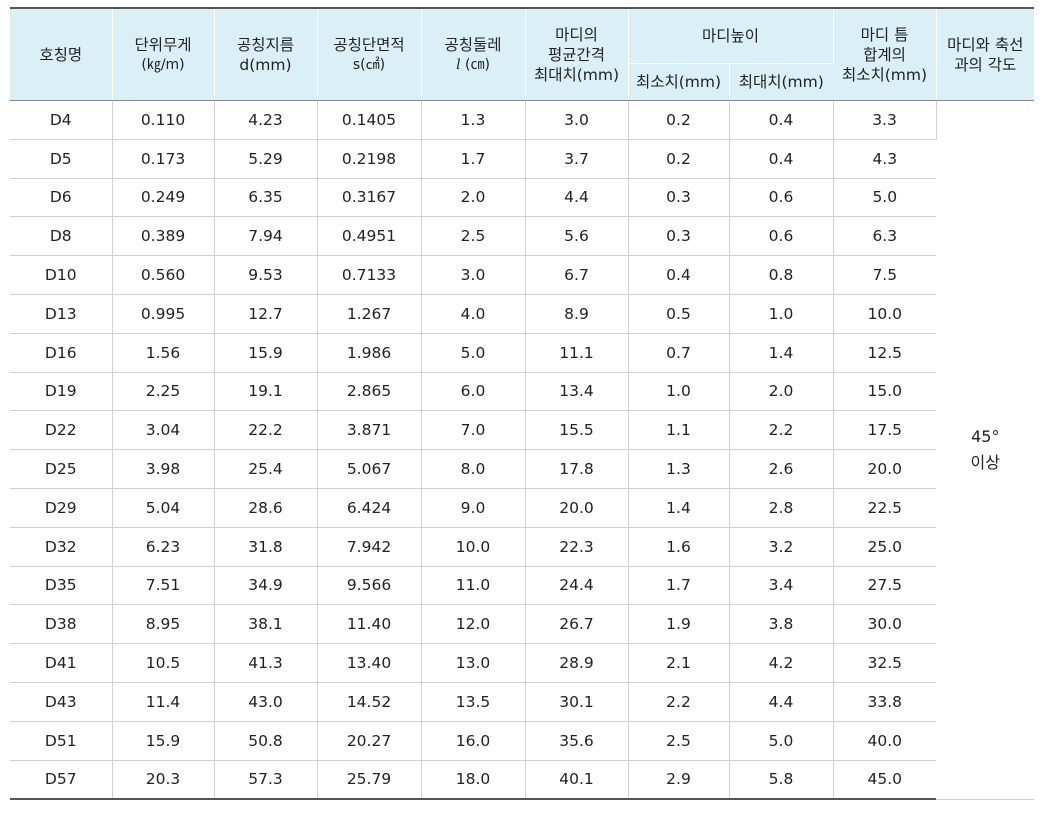 The image size is (1044, 815). Describe the element at coordinates (266, 469) in the screenshot. I see `cell-nominal-diameter: 25.4` at that location.